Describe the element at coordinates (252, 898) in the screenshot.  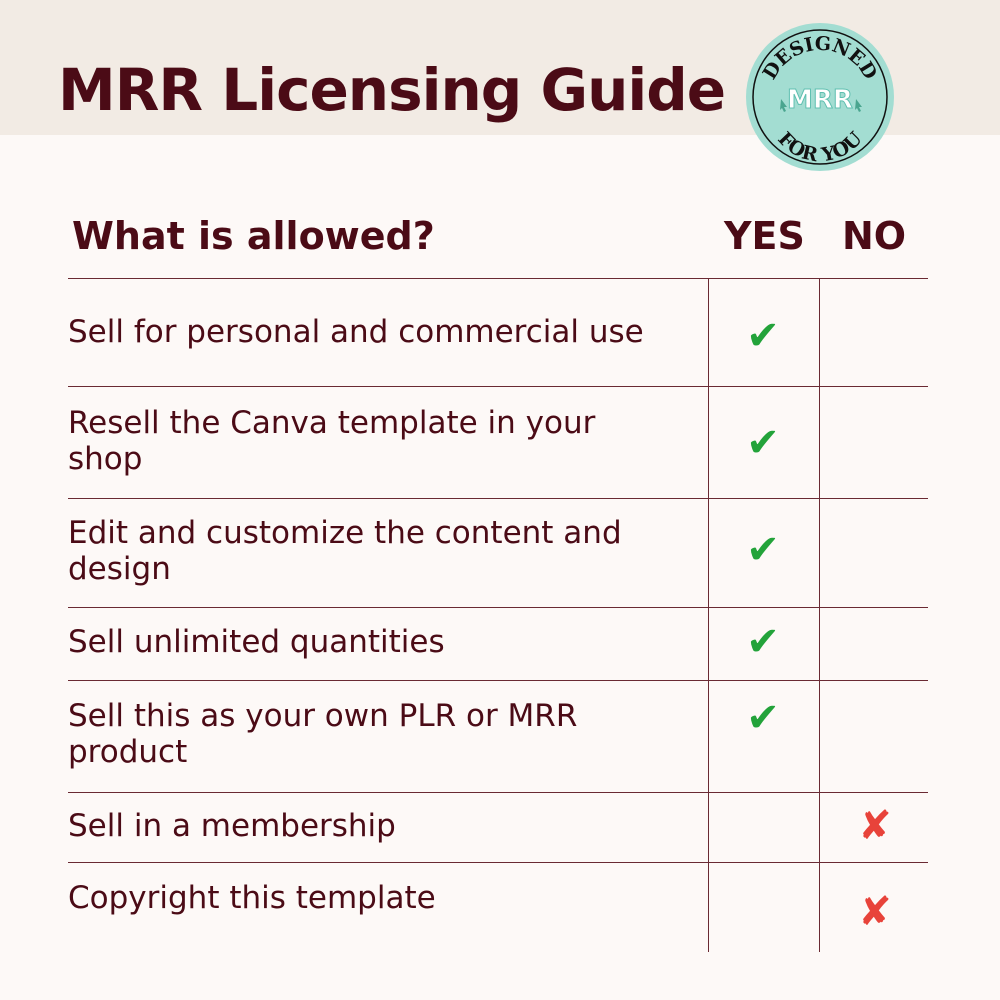
I see `row-text: Copyright this template` at that location.